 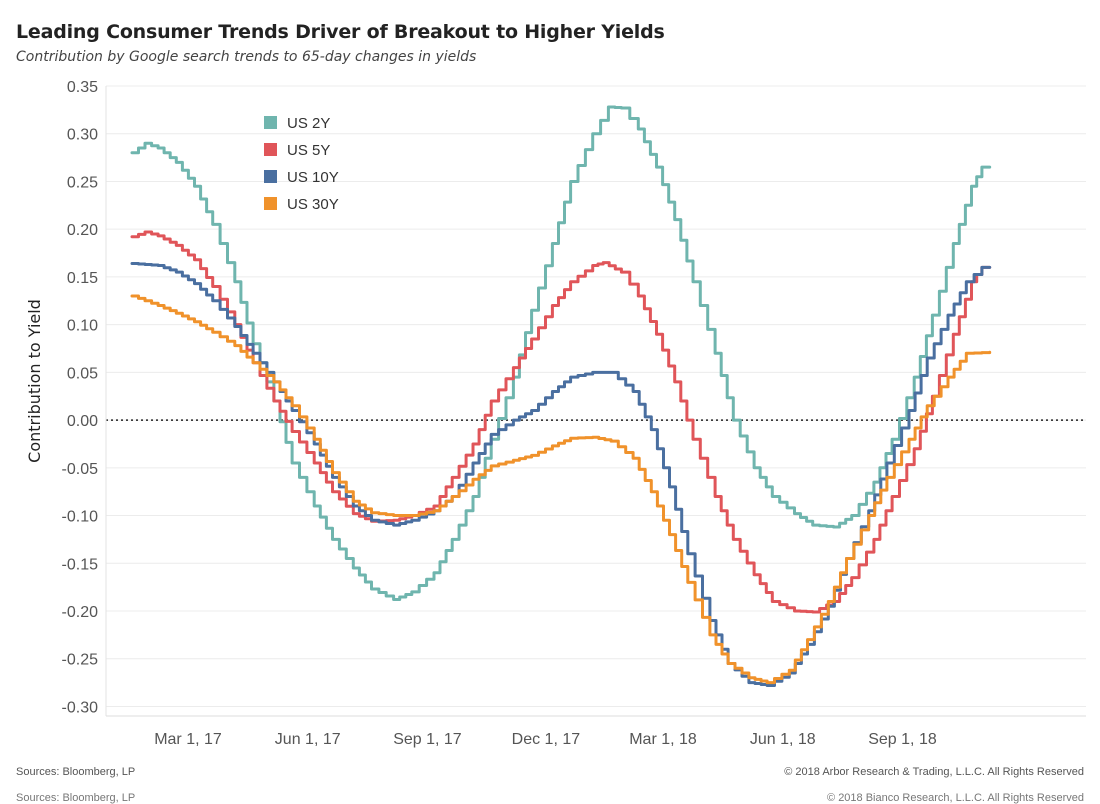 What do you see at coordinates (902, 739) in the screenshot?
I see `x-tick-label: Sep 1, 18` at bounding box center [902, 739].